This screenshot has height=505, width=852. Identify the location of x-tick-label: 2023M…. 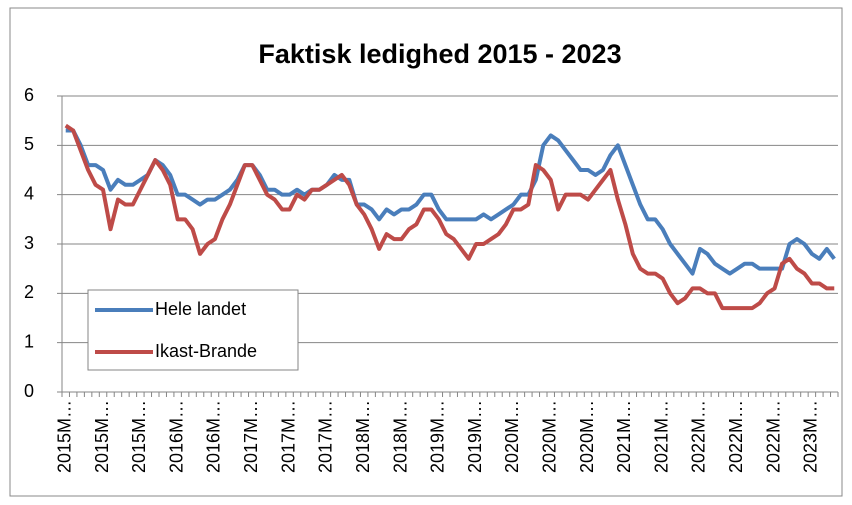
(811, 436).